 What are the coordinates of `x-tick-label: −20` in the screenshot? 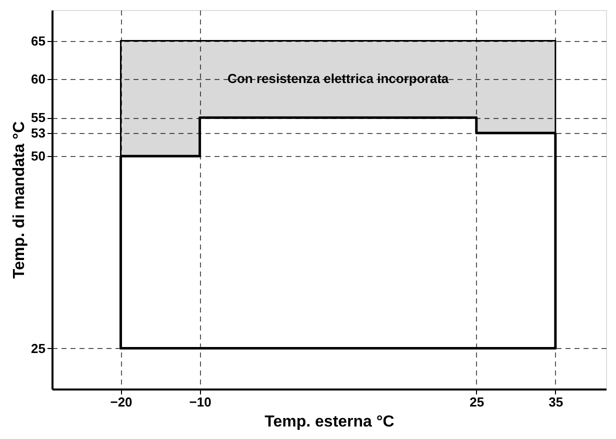 It's located at (121, 402).